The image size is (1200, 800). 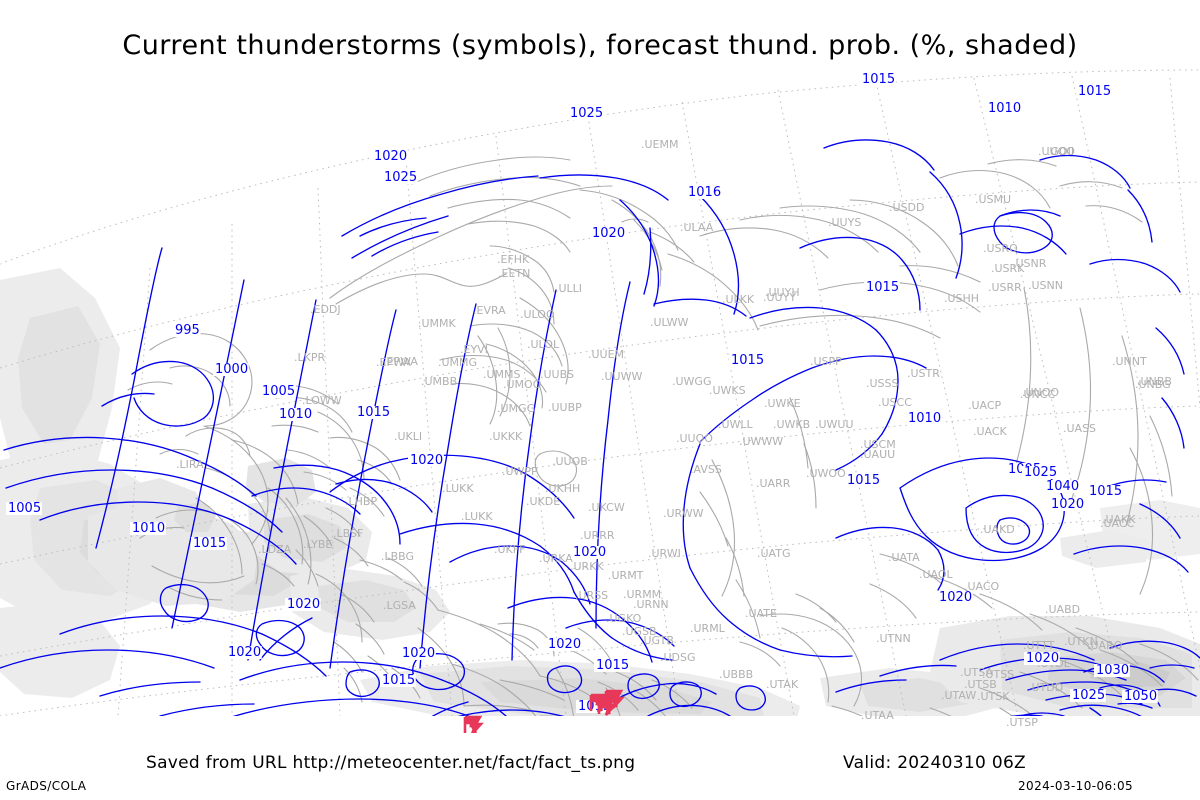 What do you see at coordinates (844, 222) in the screenshot?
I see `station-id-label: .UUYS` at bounding box center [844, 222].